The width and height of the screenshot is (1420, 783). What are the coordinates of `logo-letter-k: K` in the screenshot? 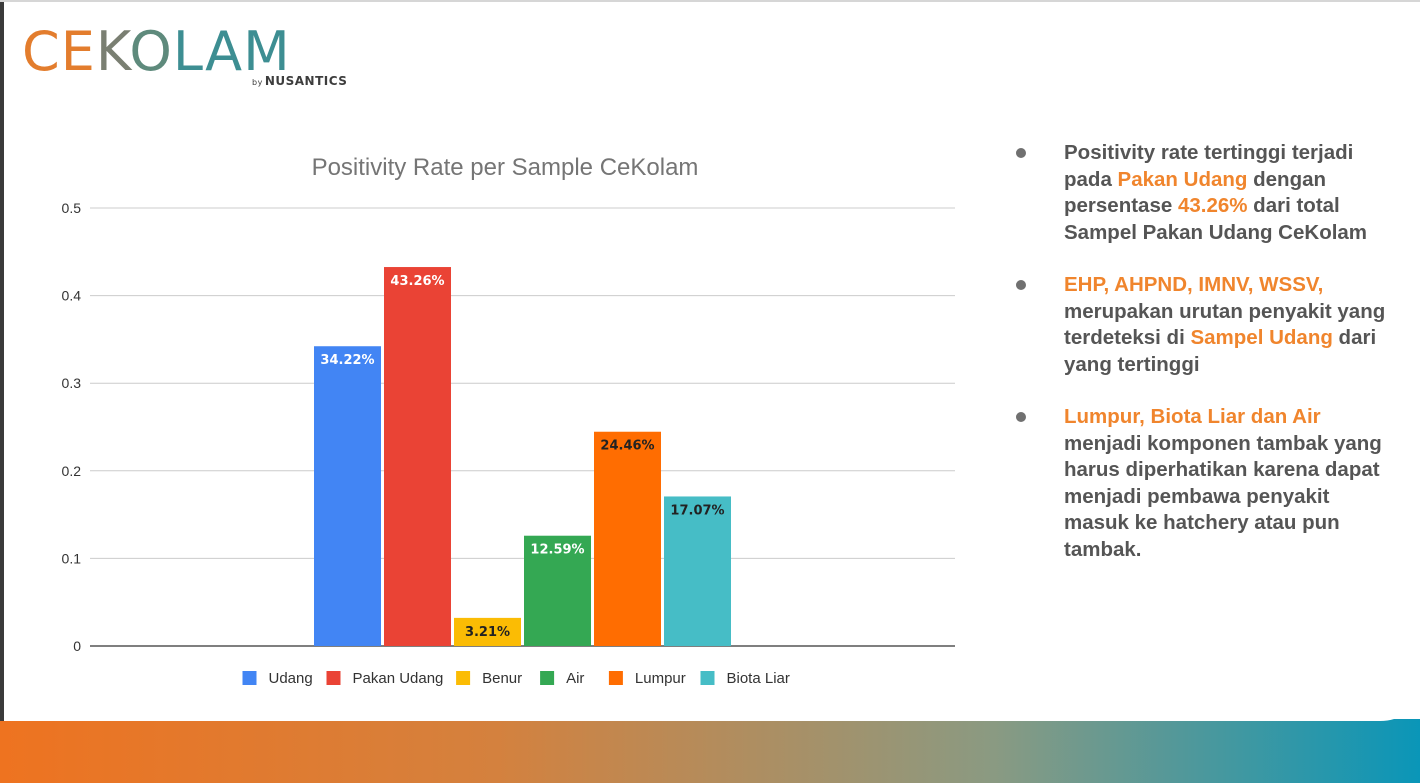 It's located at (112, 51).